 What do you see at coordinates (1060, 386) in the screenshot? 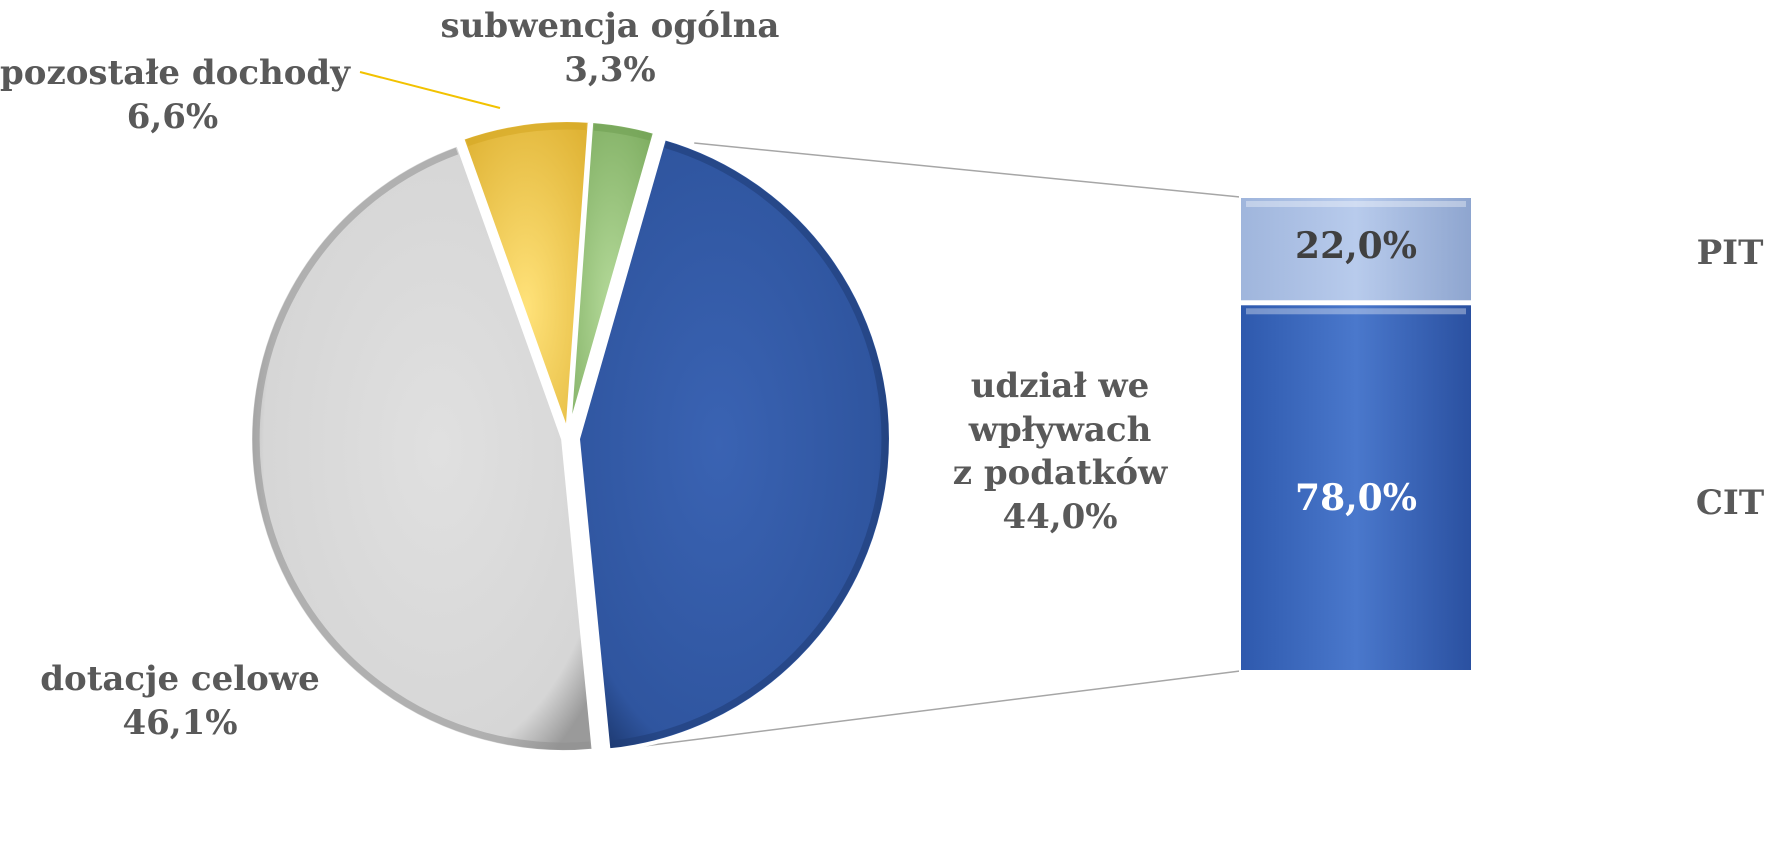
I see `pie-label-udzial-line1: udział we` at bounding box center [1060, 386].